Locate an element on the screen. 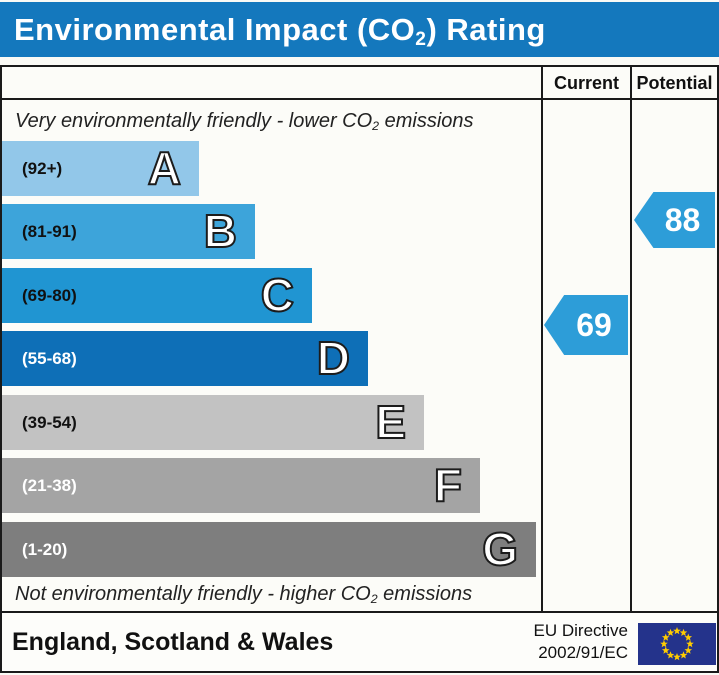 This screenshot has width=719, height=675. band-g-letter: G is located at coordinates (500, 549).